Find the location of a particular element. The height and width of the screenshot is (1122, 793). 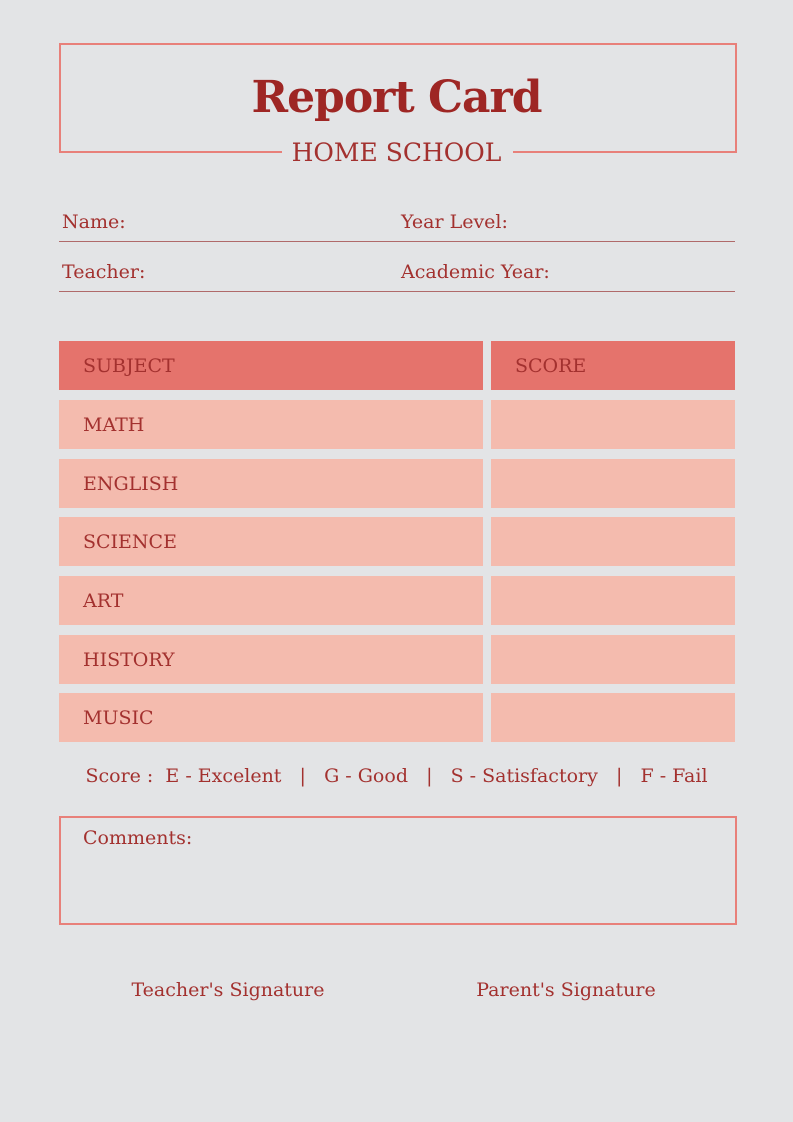

table-row-subject: ART is located at coordinates (271, 600).